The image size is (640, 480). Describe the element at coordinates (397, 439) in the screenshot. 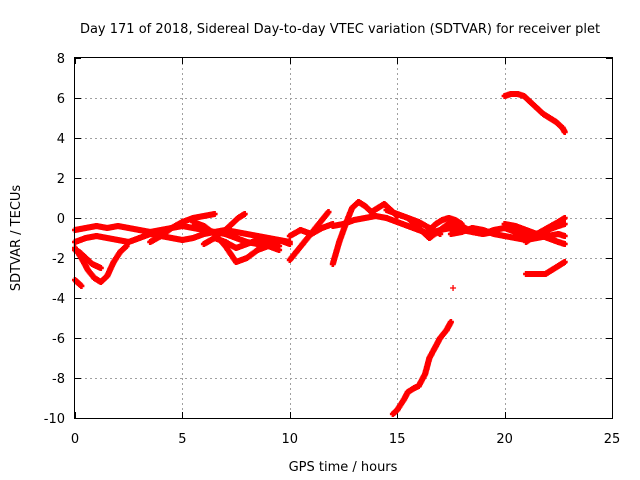

I see `x-tick-label: 15` at that location.